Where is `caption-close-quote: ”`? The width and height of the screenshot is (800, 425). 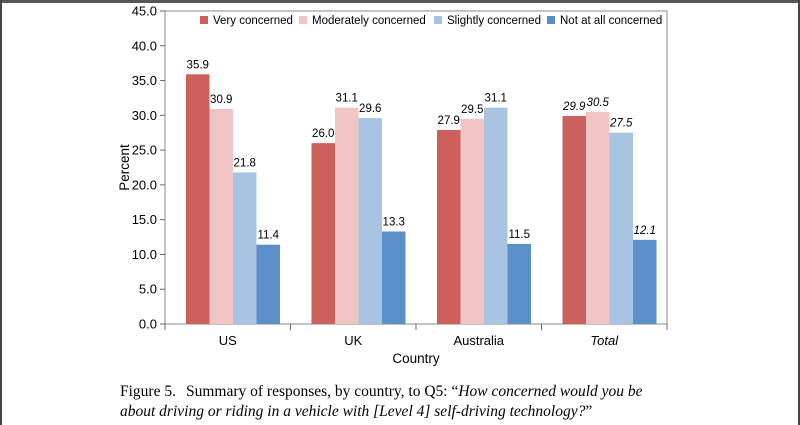
caption-close-quote: ” is located at coordinates (589, 411).